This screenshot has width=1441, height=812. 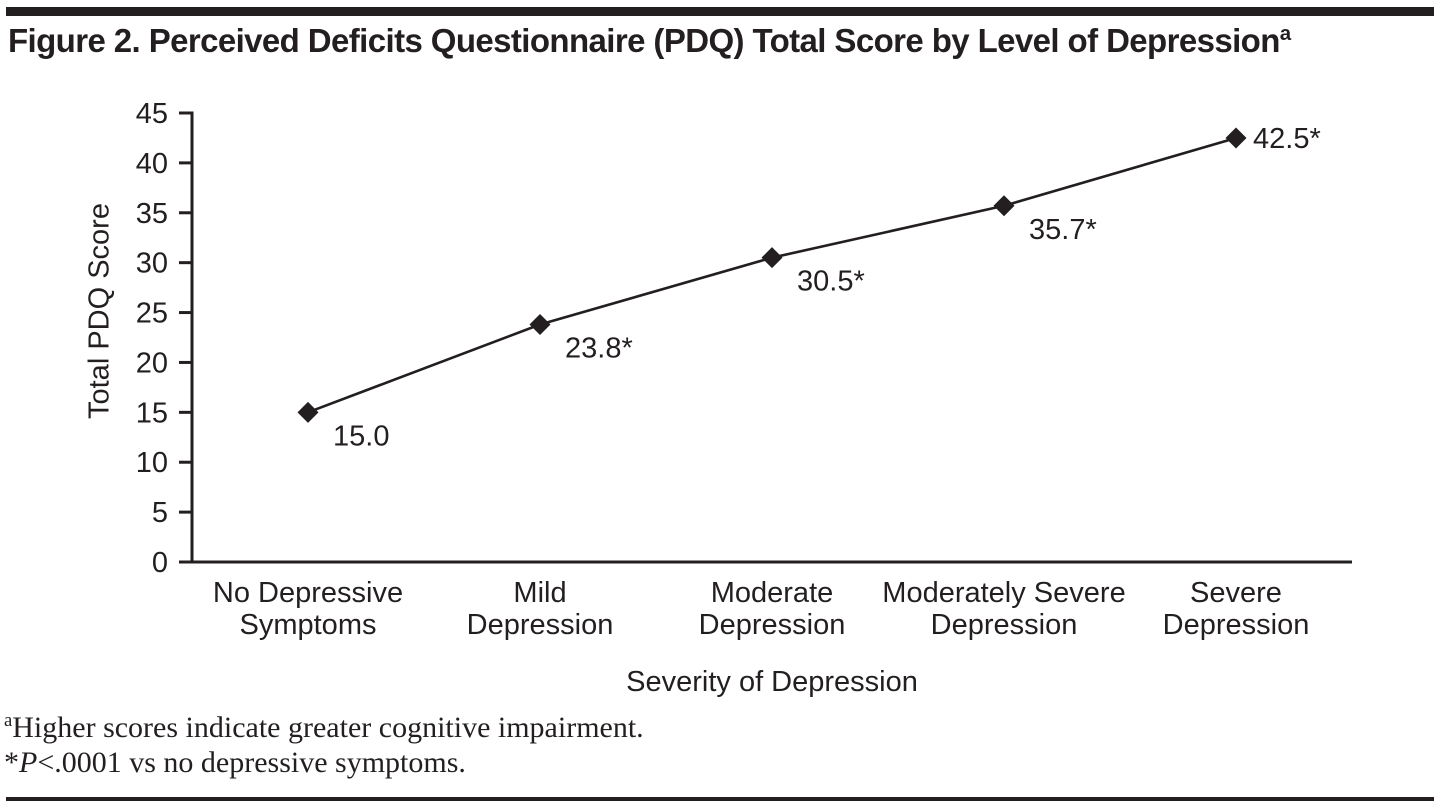 I want to click on data-point-label: 30.5*, so click(x=831, y=282).